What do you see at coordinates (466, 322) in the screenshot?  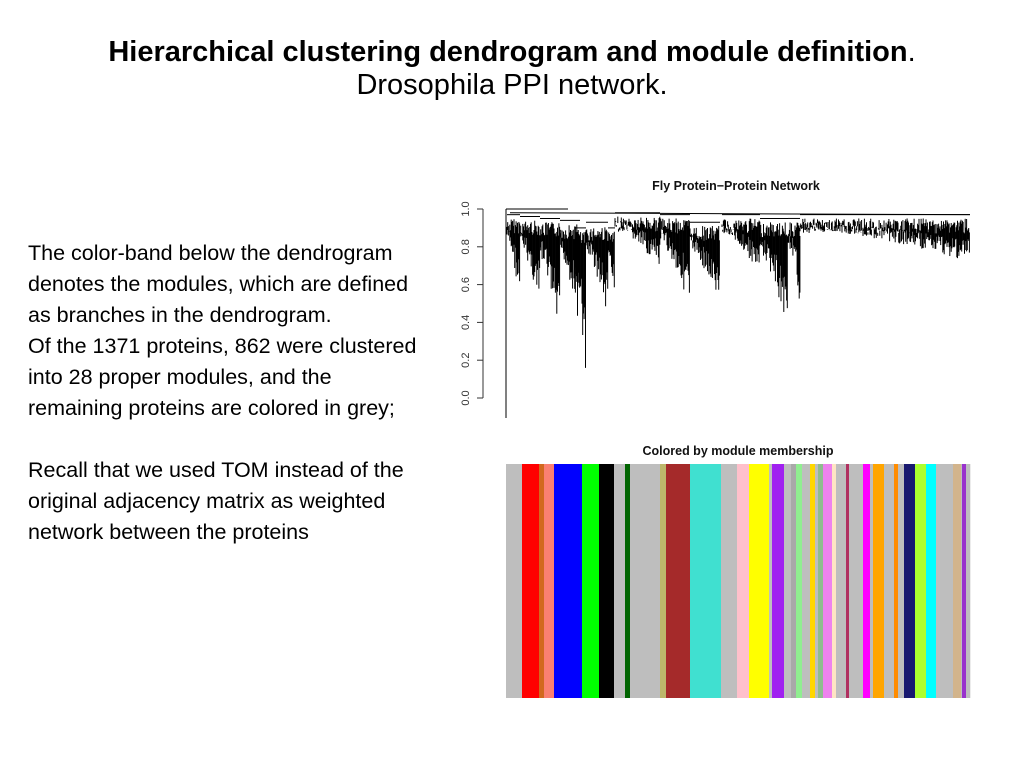 I see `y-tick-label: 0.4` at bounding box center [466, 322].